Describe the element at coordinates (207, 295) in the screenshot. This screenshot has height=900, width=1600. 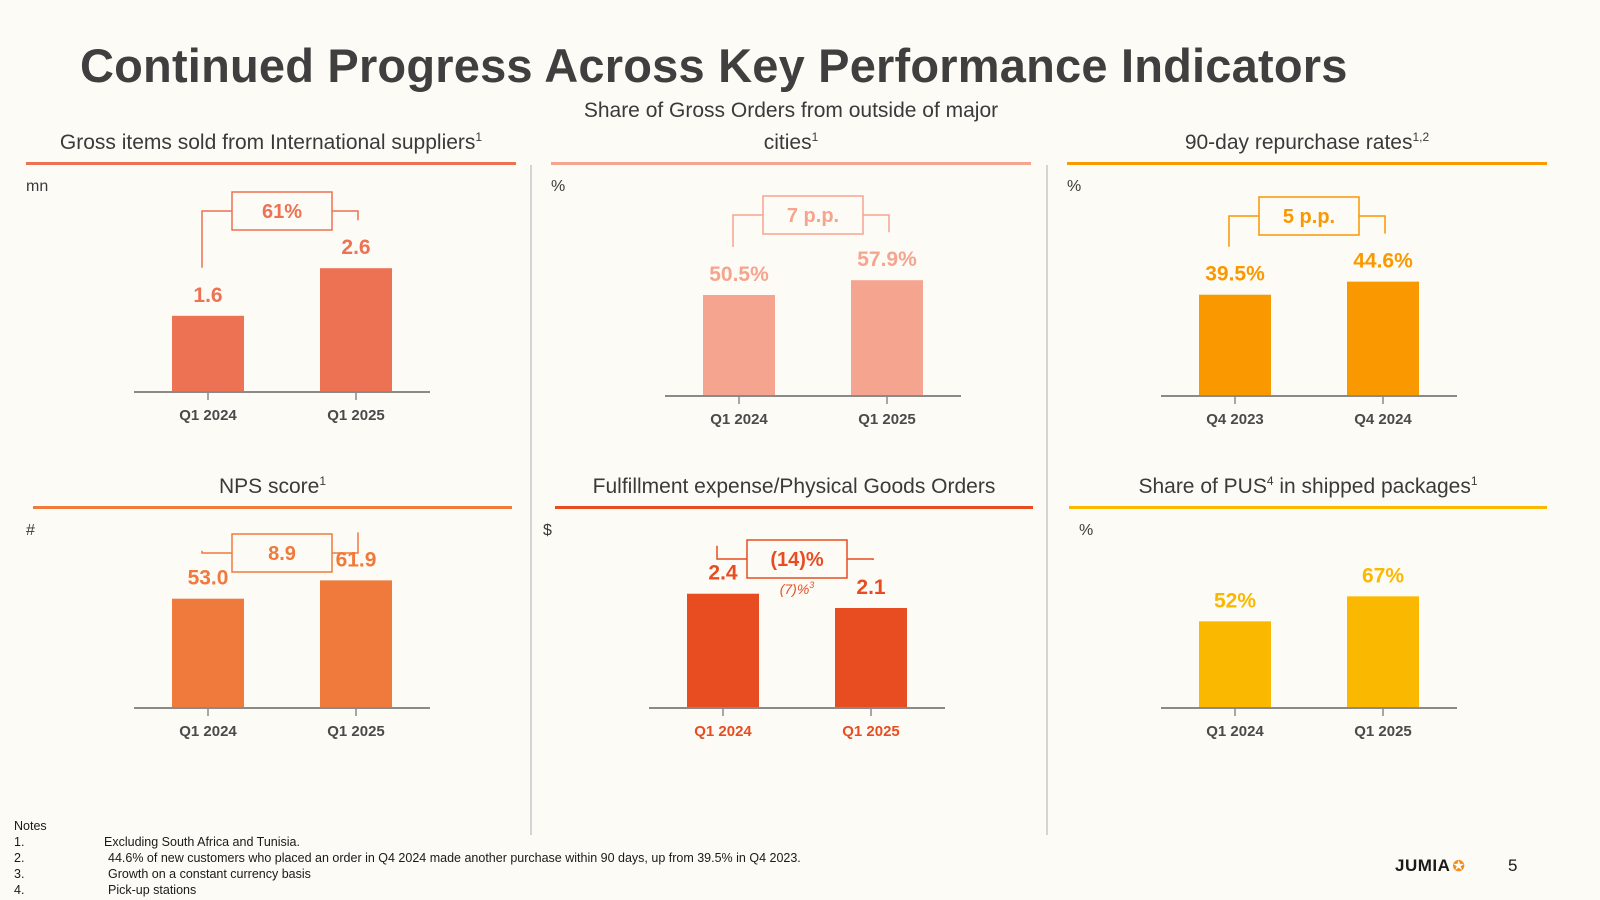
I see `data-label: 1.6` at that location.